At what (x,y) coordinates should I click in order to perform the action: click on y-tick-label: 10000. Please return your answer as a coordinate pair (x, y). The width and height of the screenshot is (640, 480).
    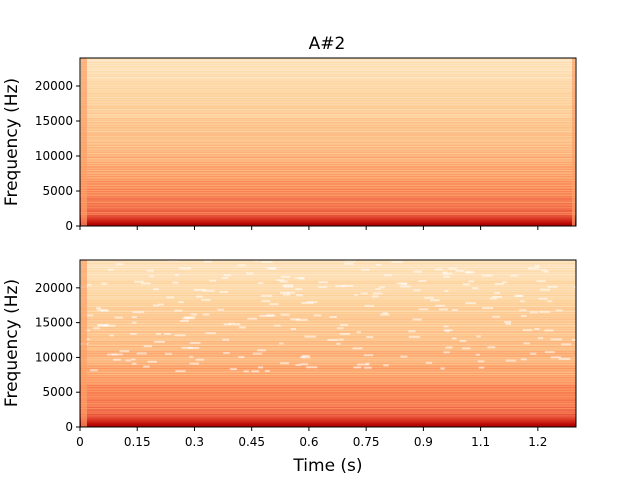
    Looking at the image, I should click on (54, 357).